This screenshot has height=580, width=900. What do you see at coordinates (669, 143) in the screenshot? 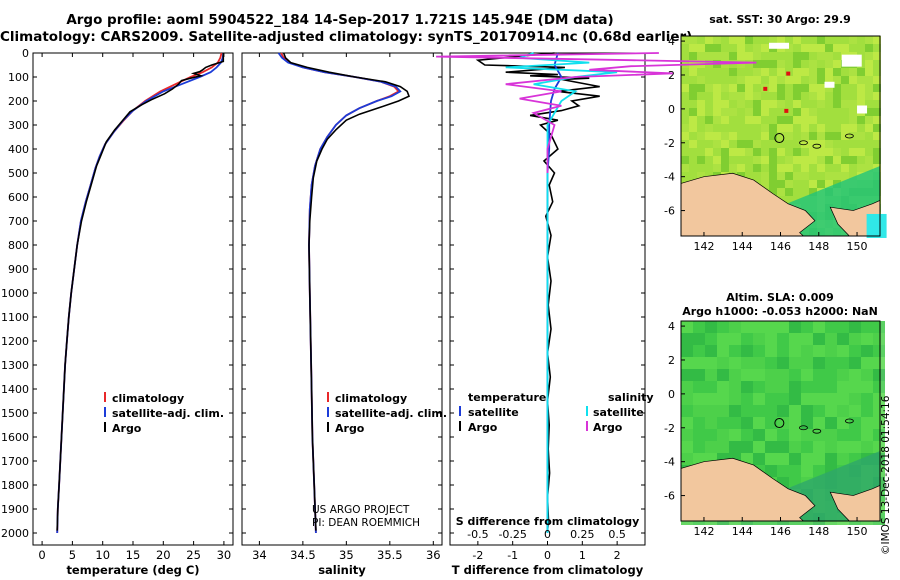
I see `map1-lat-label: -2` at bounding box center [669, 143].